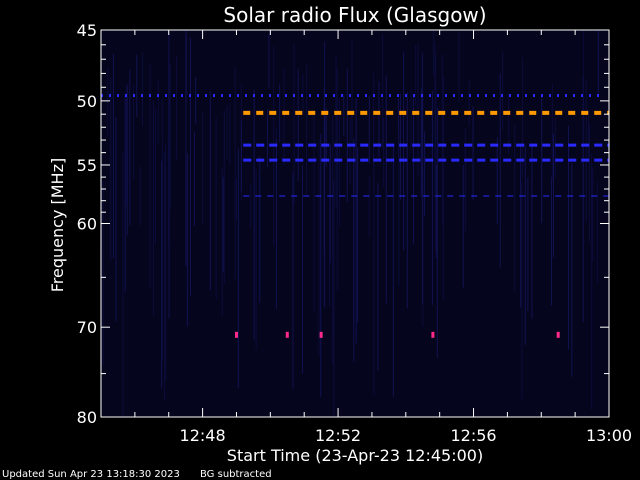 The width and height of the screenshot is (640, 480). I want to click on x-axis-title: Start Time (23-Apr-23 12:45:00), so click(355, 455).